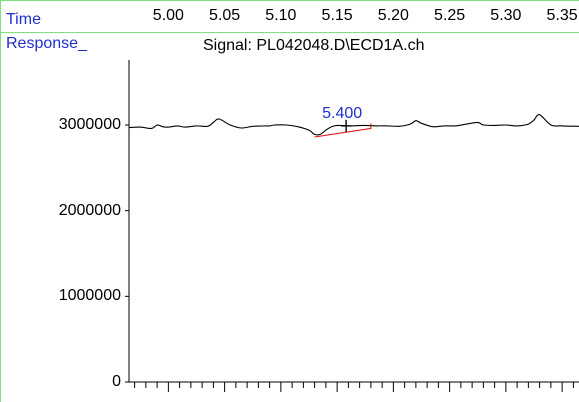 The width and height of the screenshot is (579, 402). What do you see at coordinates (289, 0) in the screenshot?
I see `top-frame-line` at bounding box center [289, 0].